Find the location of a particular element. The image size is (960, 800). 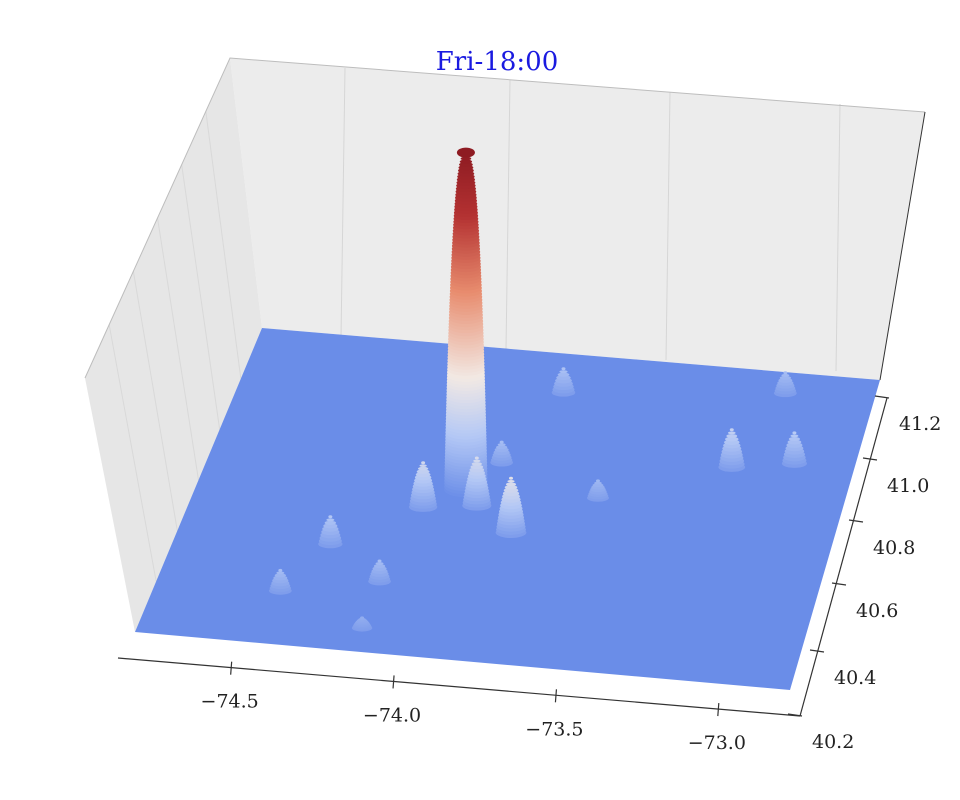

x-axis: −74.5 −74.0 −73.5 −73.0 is located at coordinates (459, 705).